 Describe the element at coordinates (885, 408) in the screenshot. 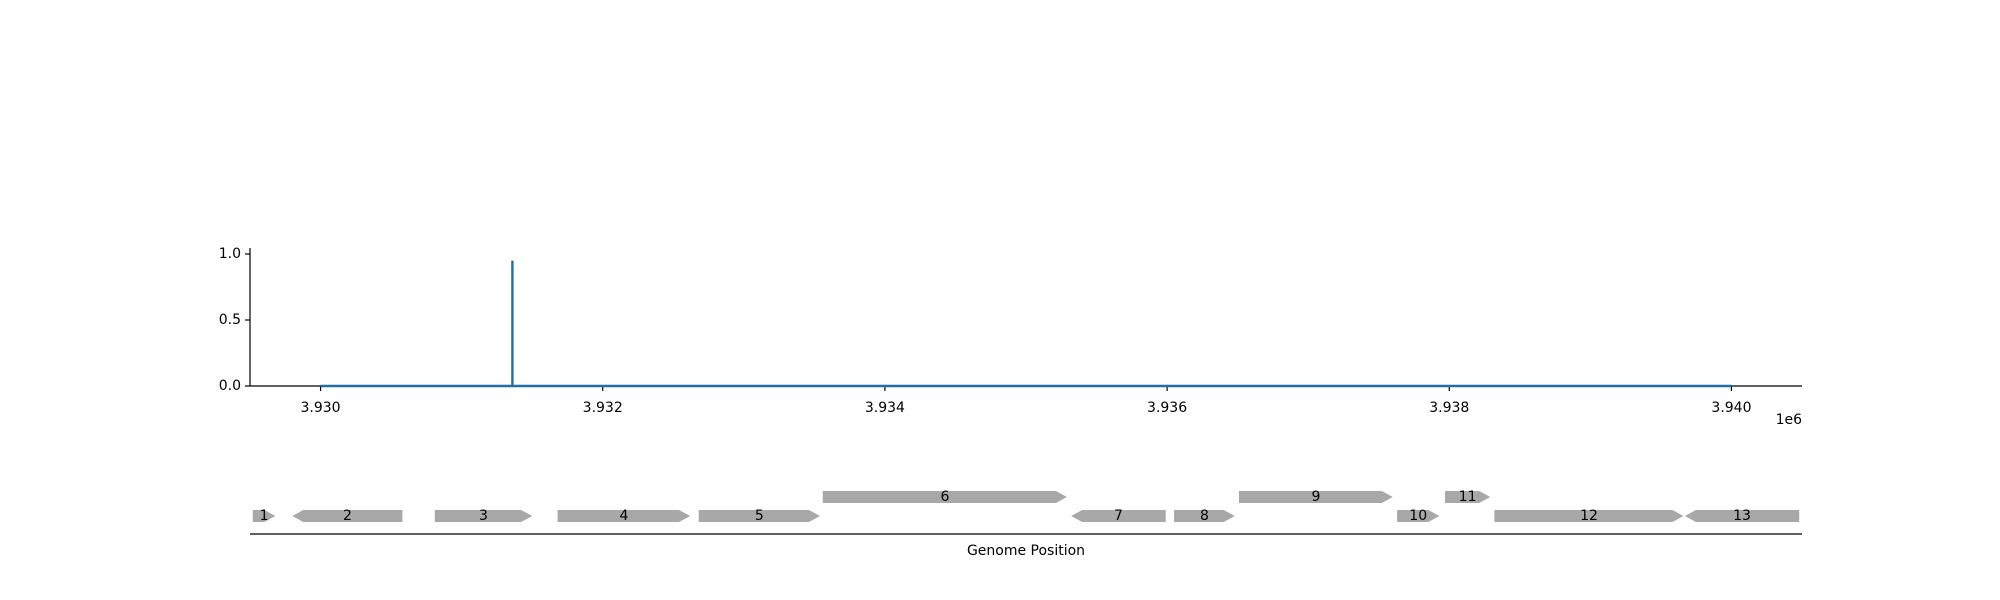

I see `x-tick-label: 3.934` at that location.